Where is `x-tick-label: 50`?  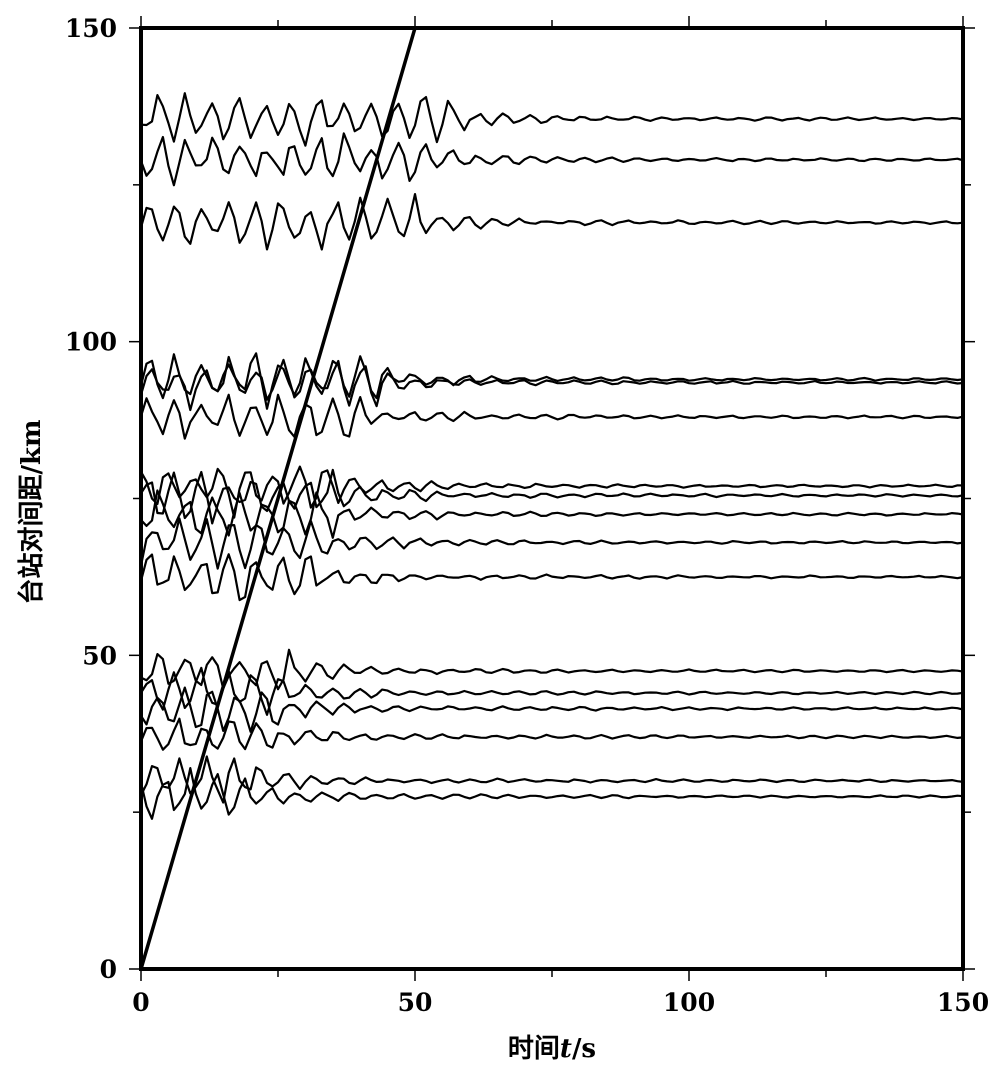
x-tick-label: 50 is located at coordinates (415, 1002).